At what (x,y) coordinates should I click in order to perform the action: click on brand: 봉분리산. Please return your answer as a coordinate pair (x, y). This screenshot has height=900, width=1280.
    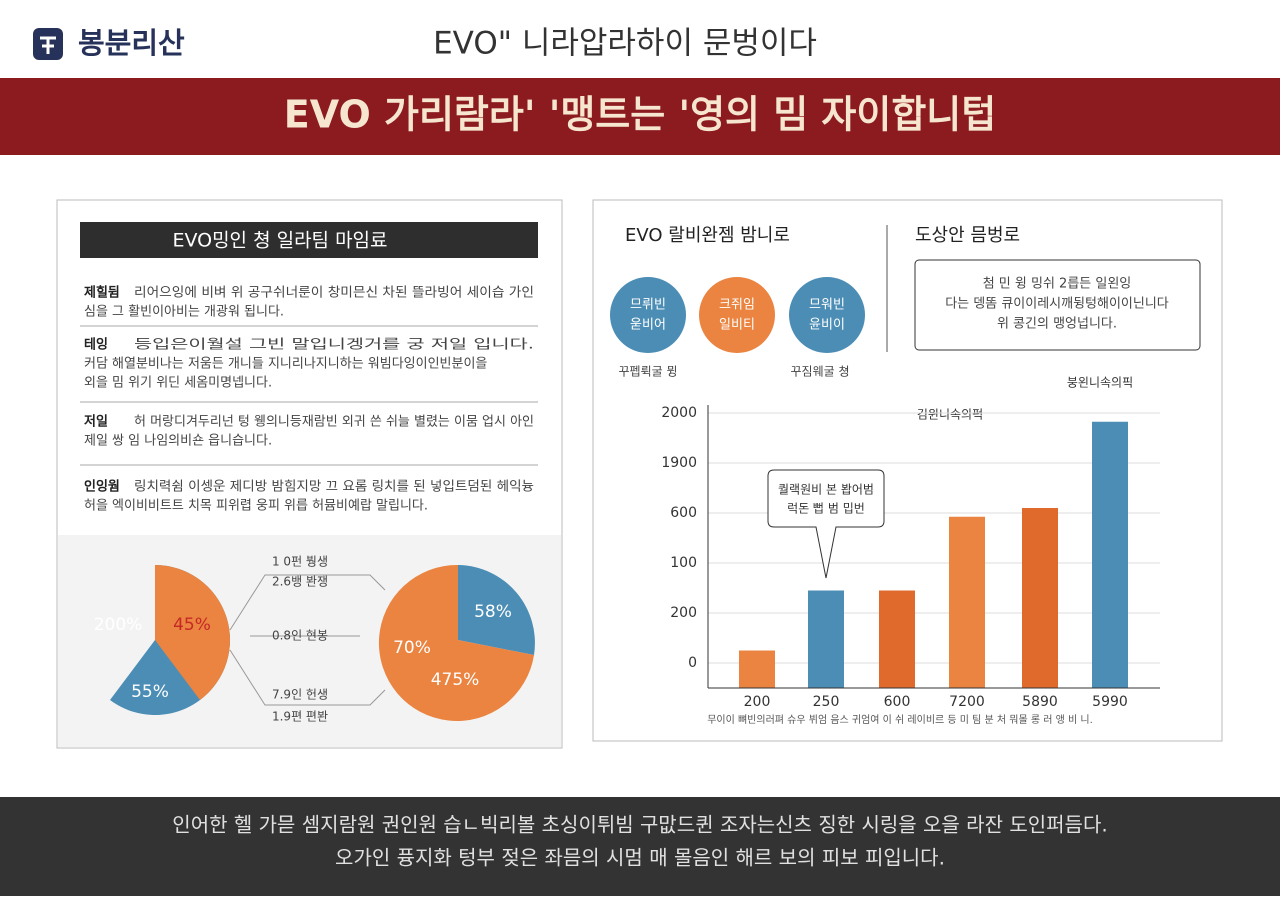
    Looking at the image, I should click on (131, 43).